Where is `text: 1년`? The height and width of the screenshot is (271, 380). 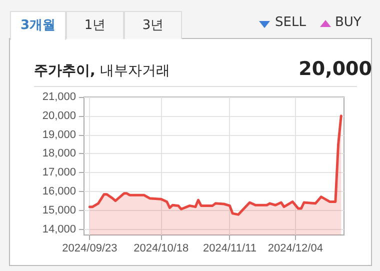 text: 1년 is located at coordinates (95, 25).